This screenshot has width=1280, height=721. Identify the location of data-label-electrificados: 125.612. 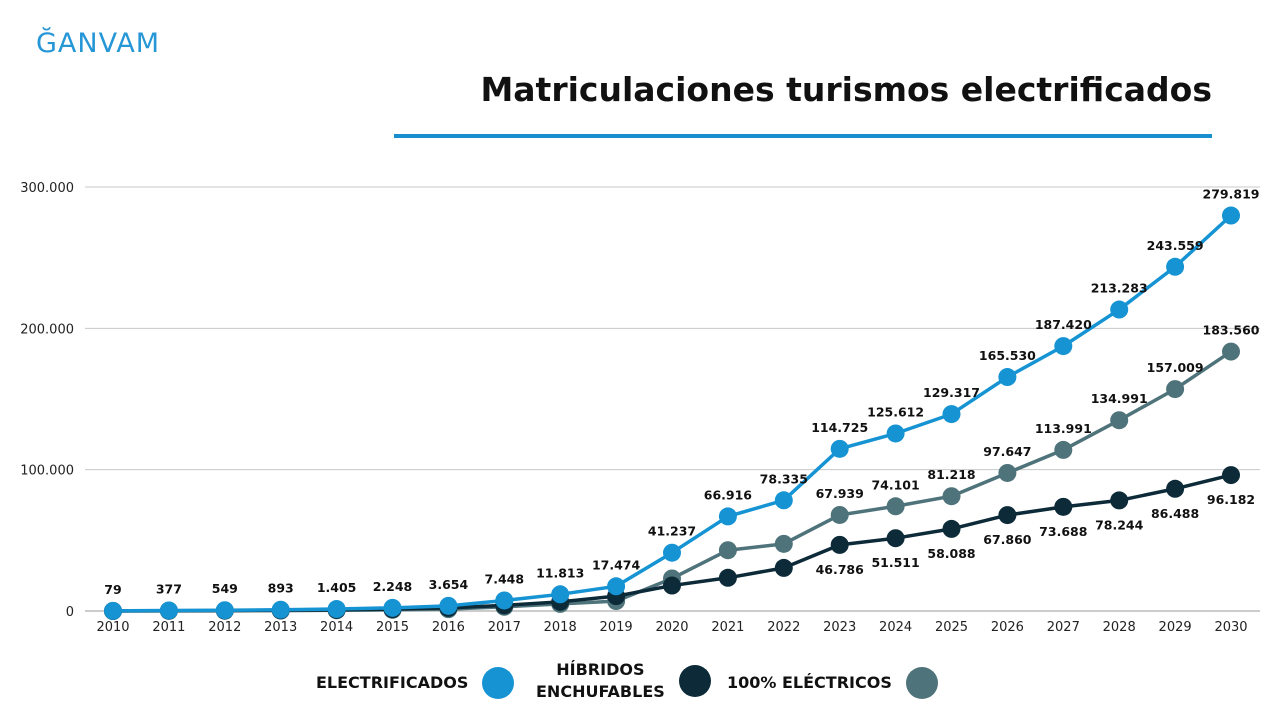
(895, 411).